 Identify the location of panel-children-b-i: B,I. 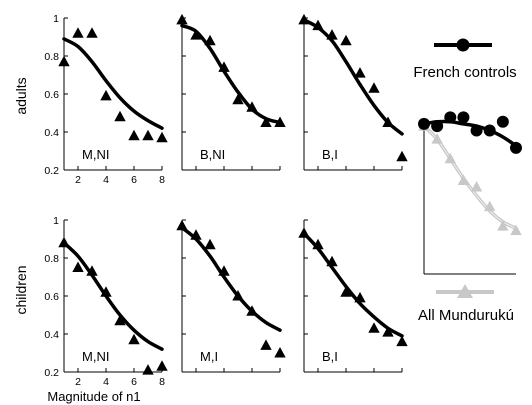
(353, 296).